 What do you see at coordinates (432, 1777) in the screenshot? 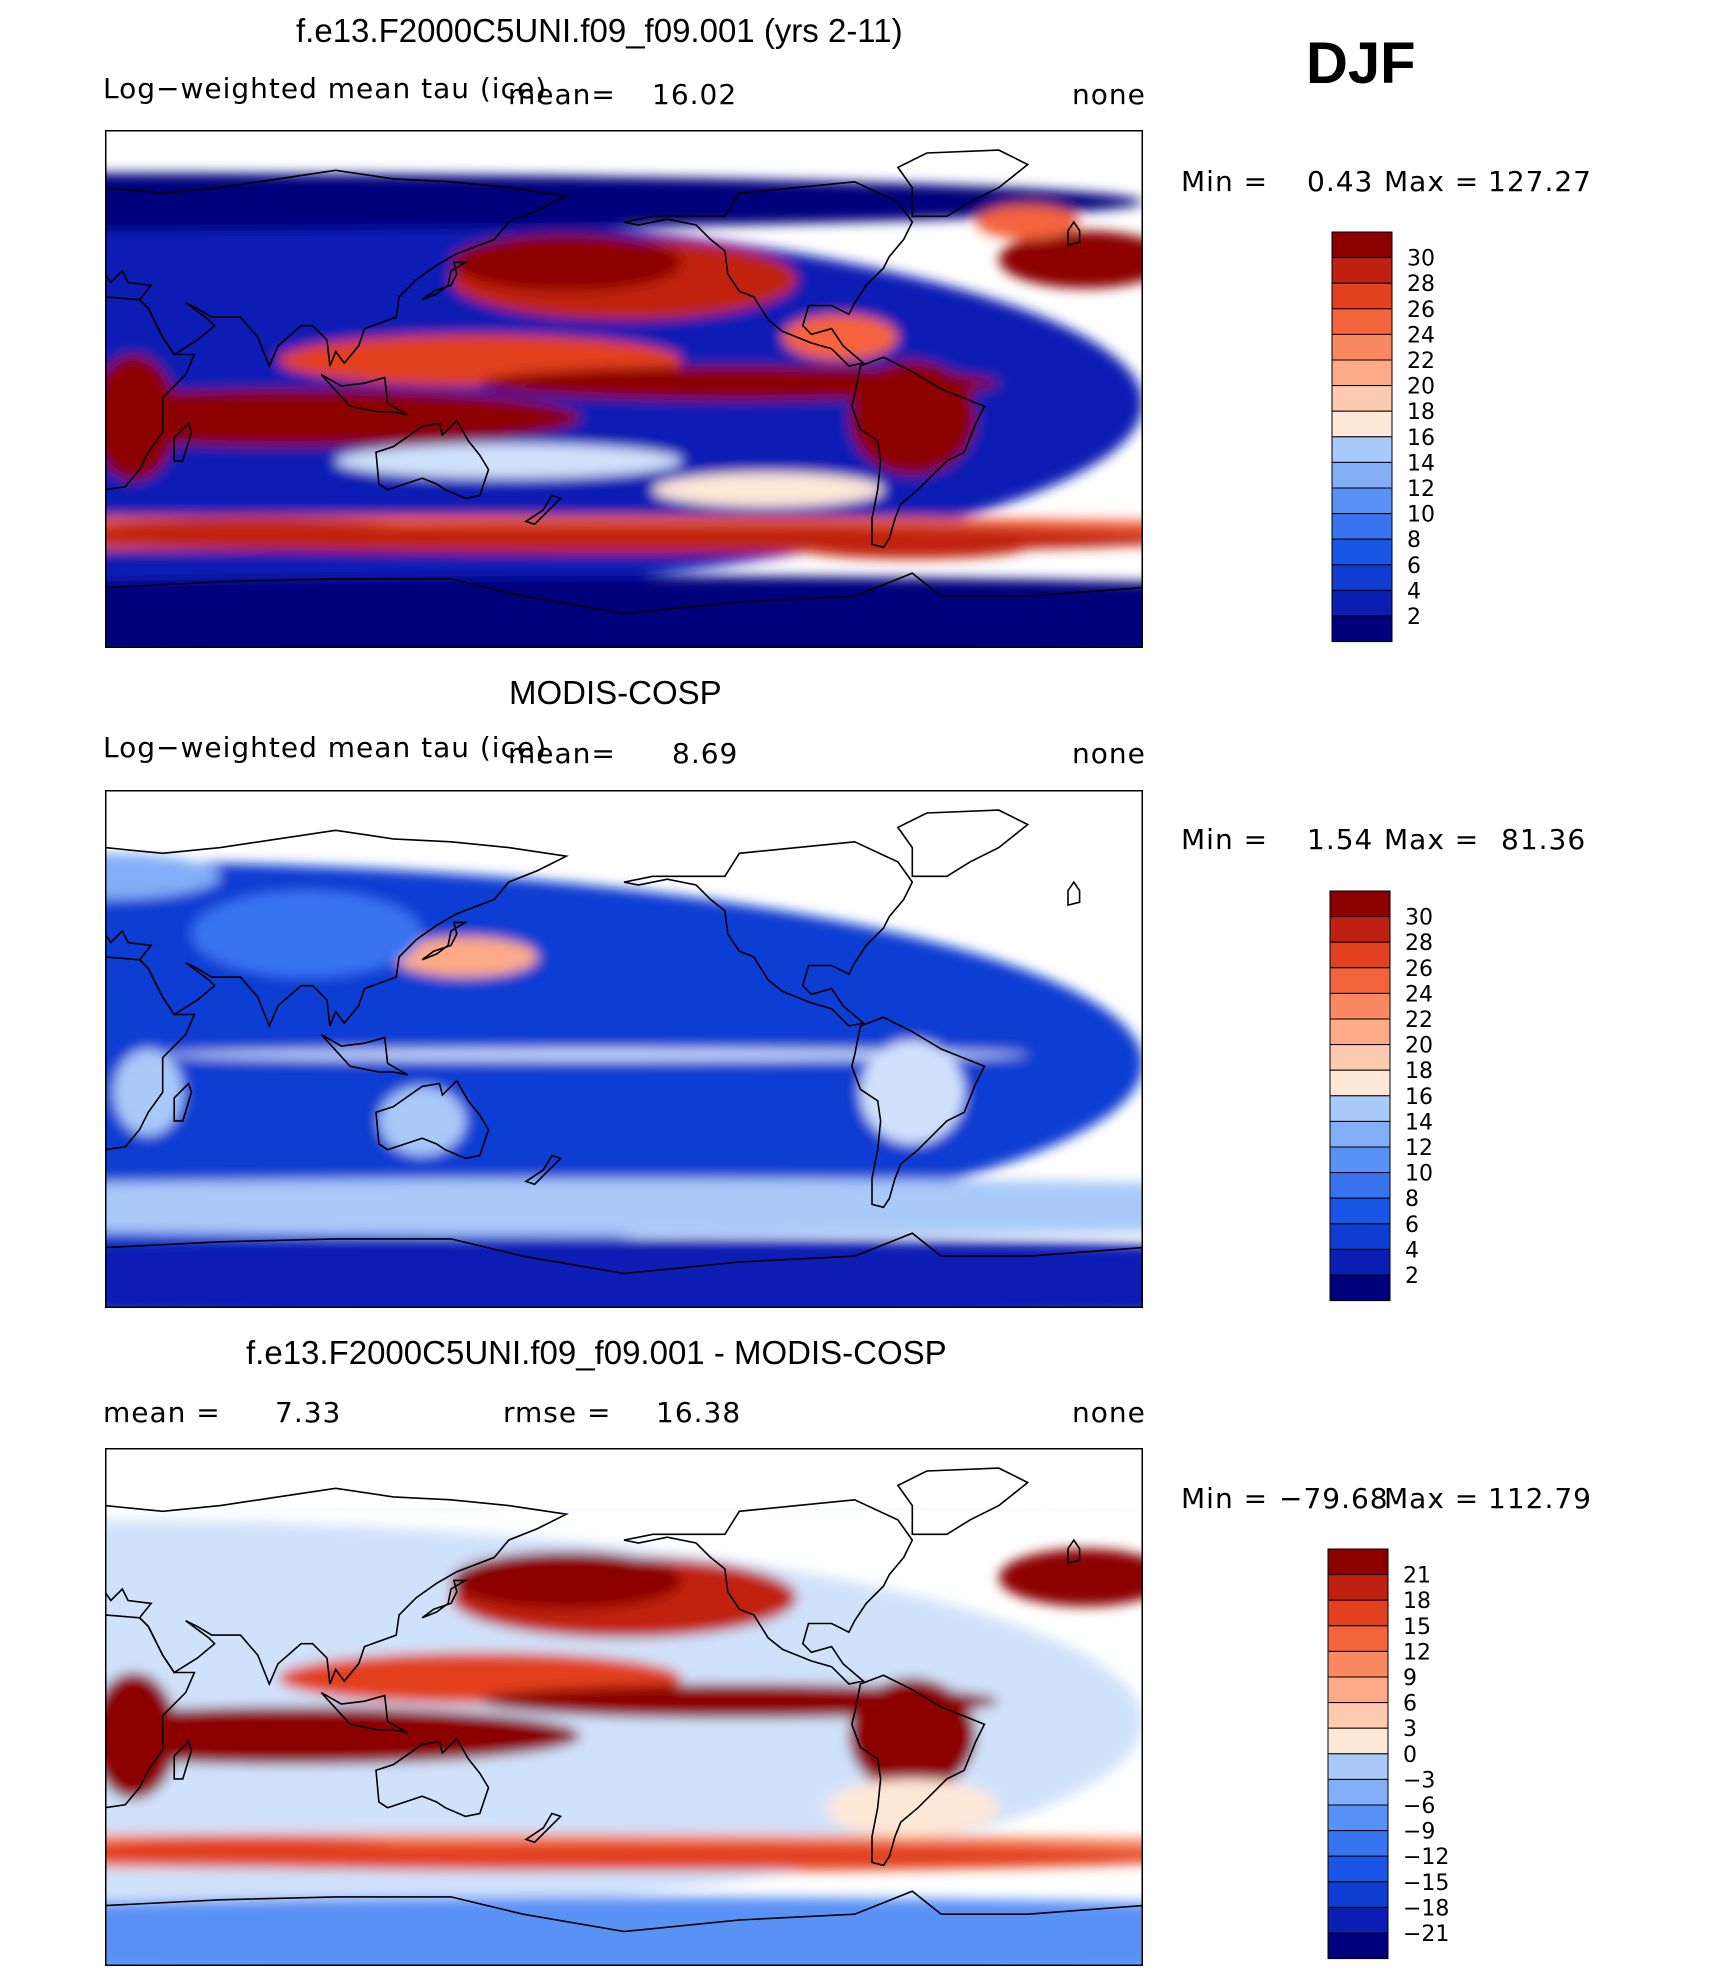
I see `coastline-australia` at bounding box center [432, 1777].